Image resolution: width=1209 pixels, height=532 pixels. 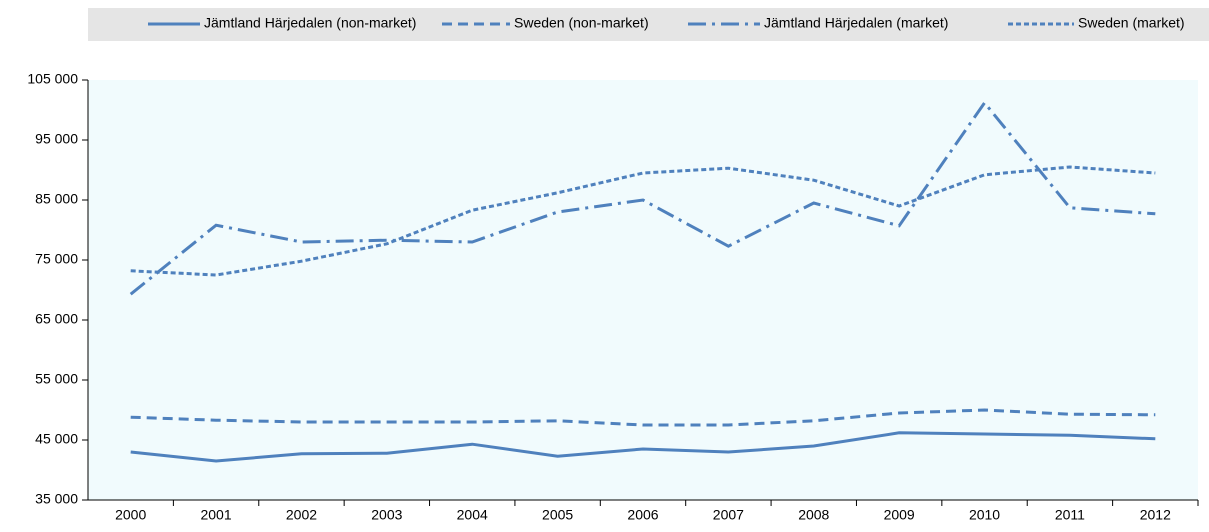 What do you see at coordinates (1131, 23) in the screenshot?
I see `legend-label: Sweden (market)` at bounding box center [1131, 23].